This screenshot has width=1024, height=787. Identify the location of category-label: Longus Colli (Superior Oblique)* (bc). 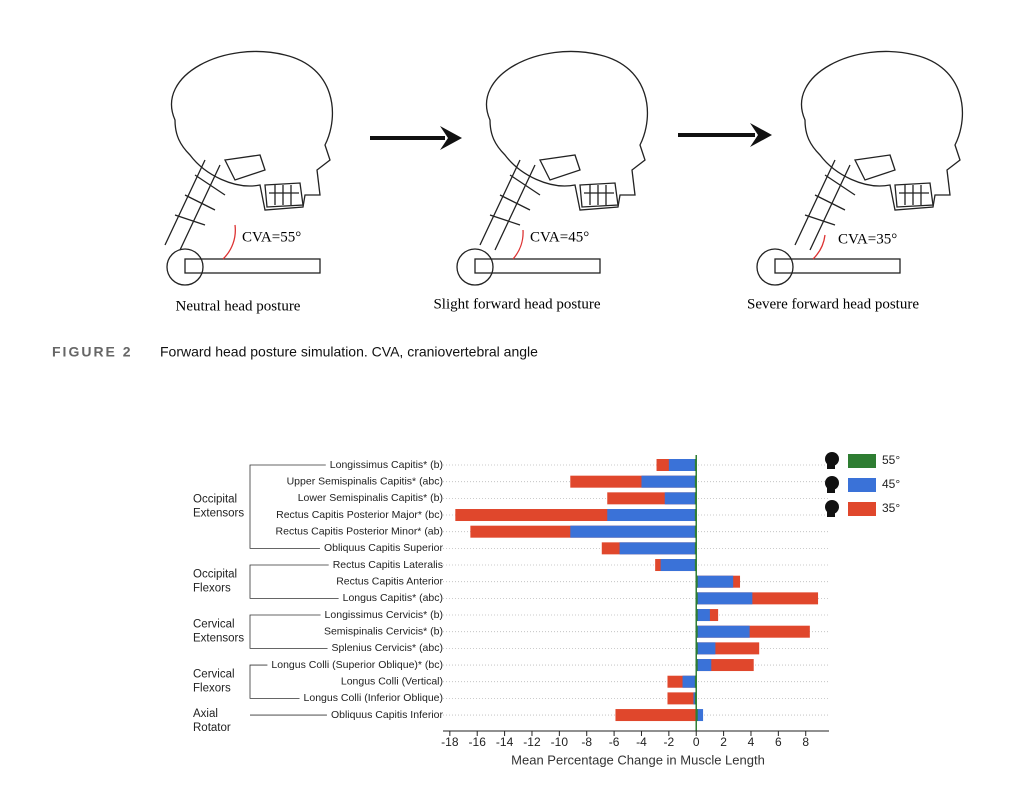
(357, 665).